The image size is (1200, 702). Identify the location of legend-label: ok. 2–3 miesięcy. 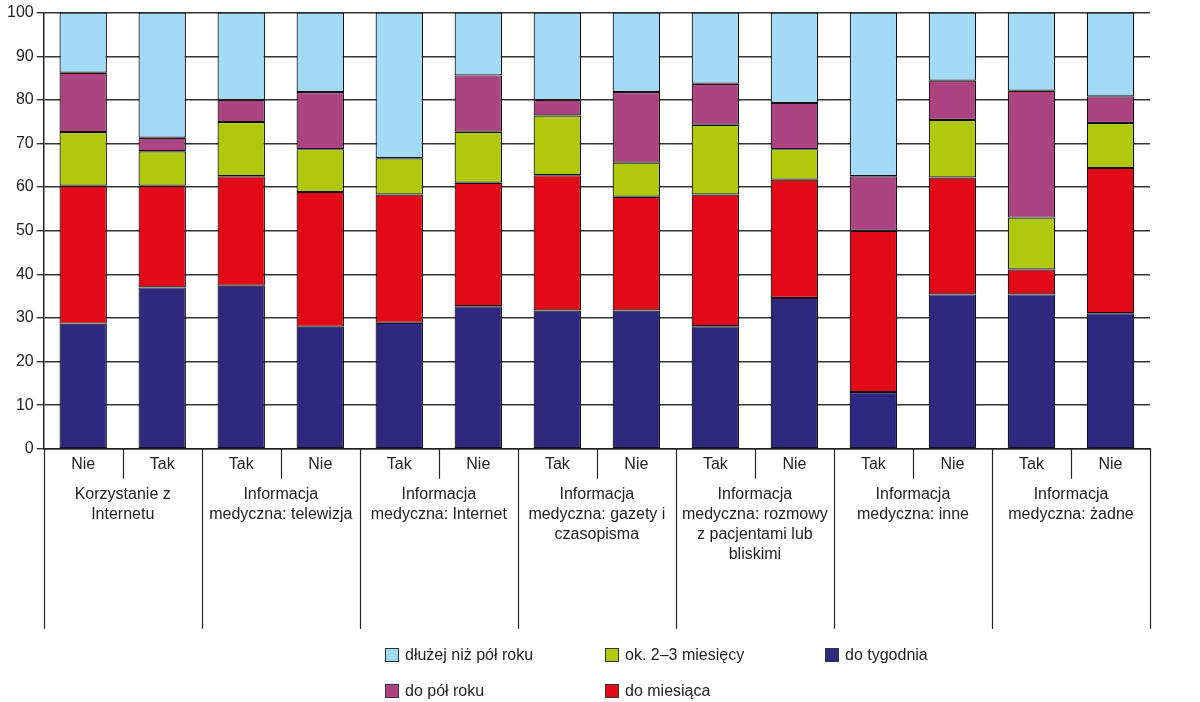
(685, 655).